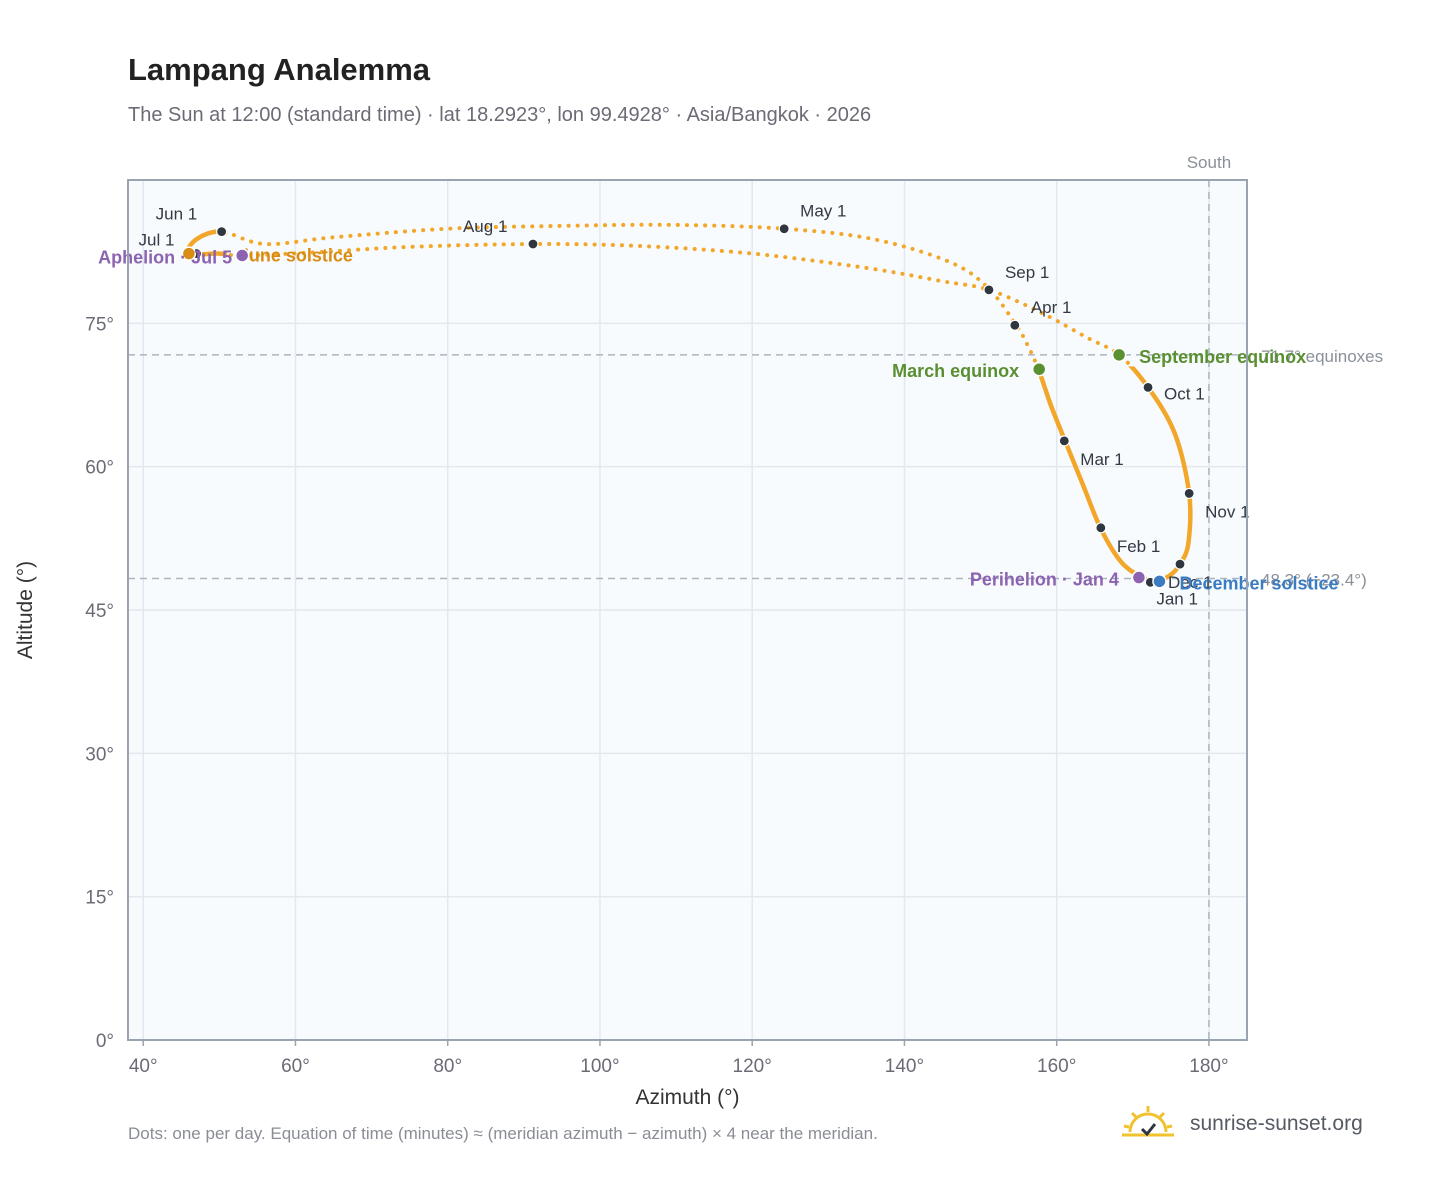 This screenshot has width=1448, height=1188. I want to click on month-marker-label: May 1, so click(823, 211).